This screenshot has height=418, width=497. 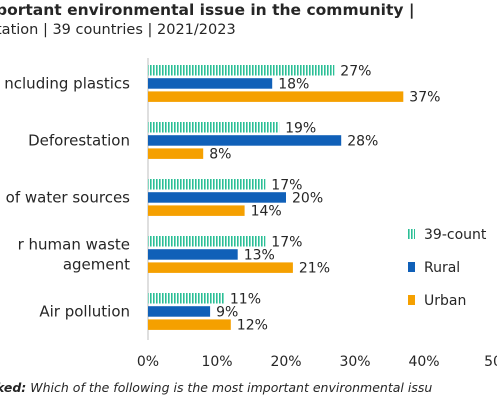 I want to click on data-label-39-count-0: 27%, so click(x=355, y=71).